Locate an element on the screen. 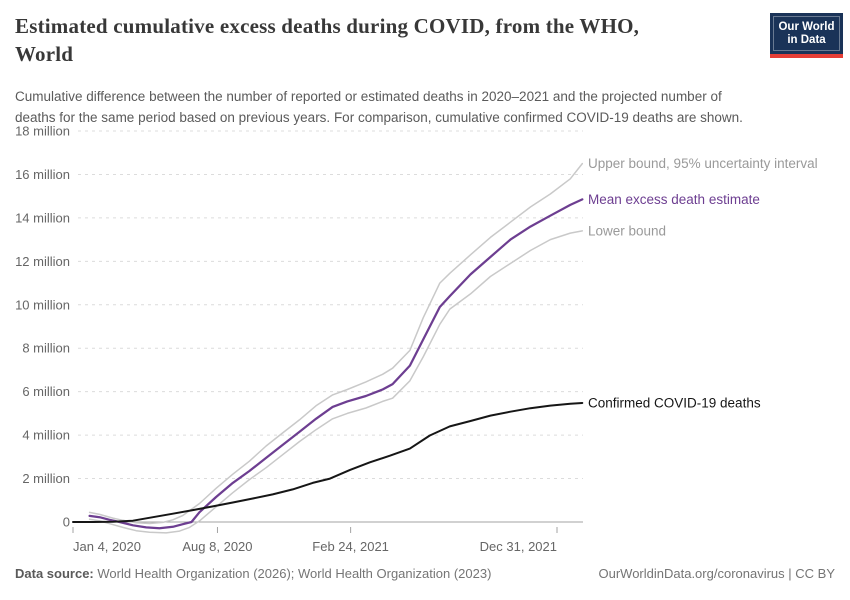 The width and height of the screenshot is (850, 600). y-axis-tick-label: 4 million is located at coordinates (46, 435).